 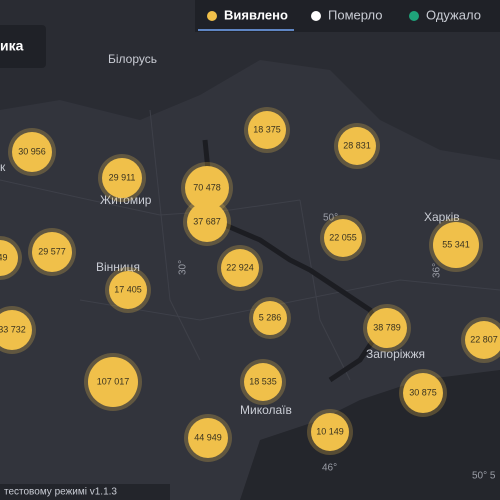 I want to click on grid-label: 36°, so click(x=437, y=270).